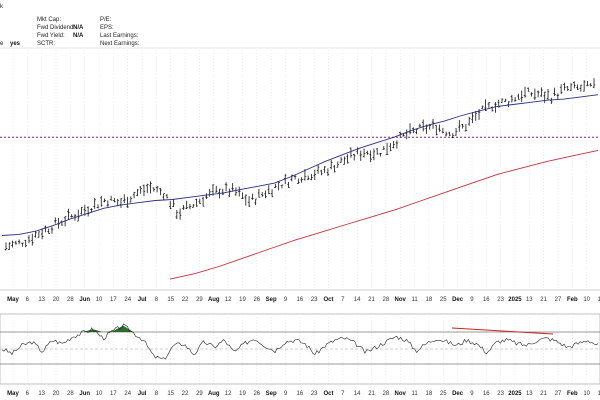 This screenshot has width=600, height=400. What do you see at coordinates (357, 394) in the screenshot?
I see `x-tick-label-lower: 14` at bounding box center [357, 394].